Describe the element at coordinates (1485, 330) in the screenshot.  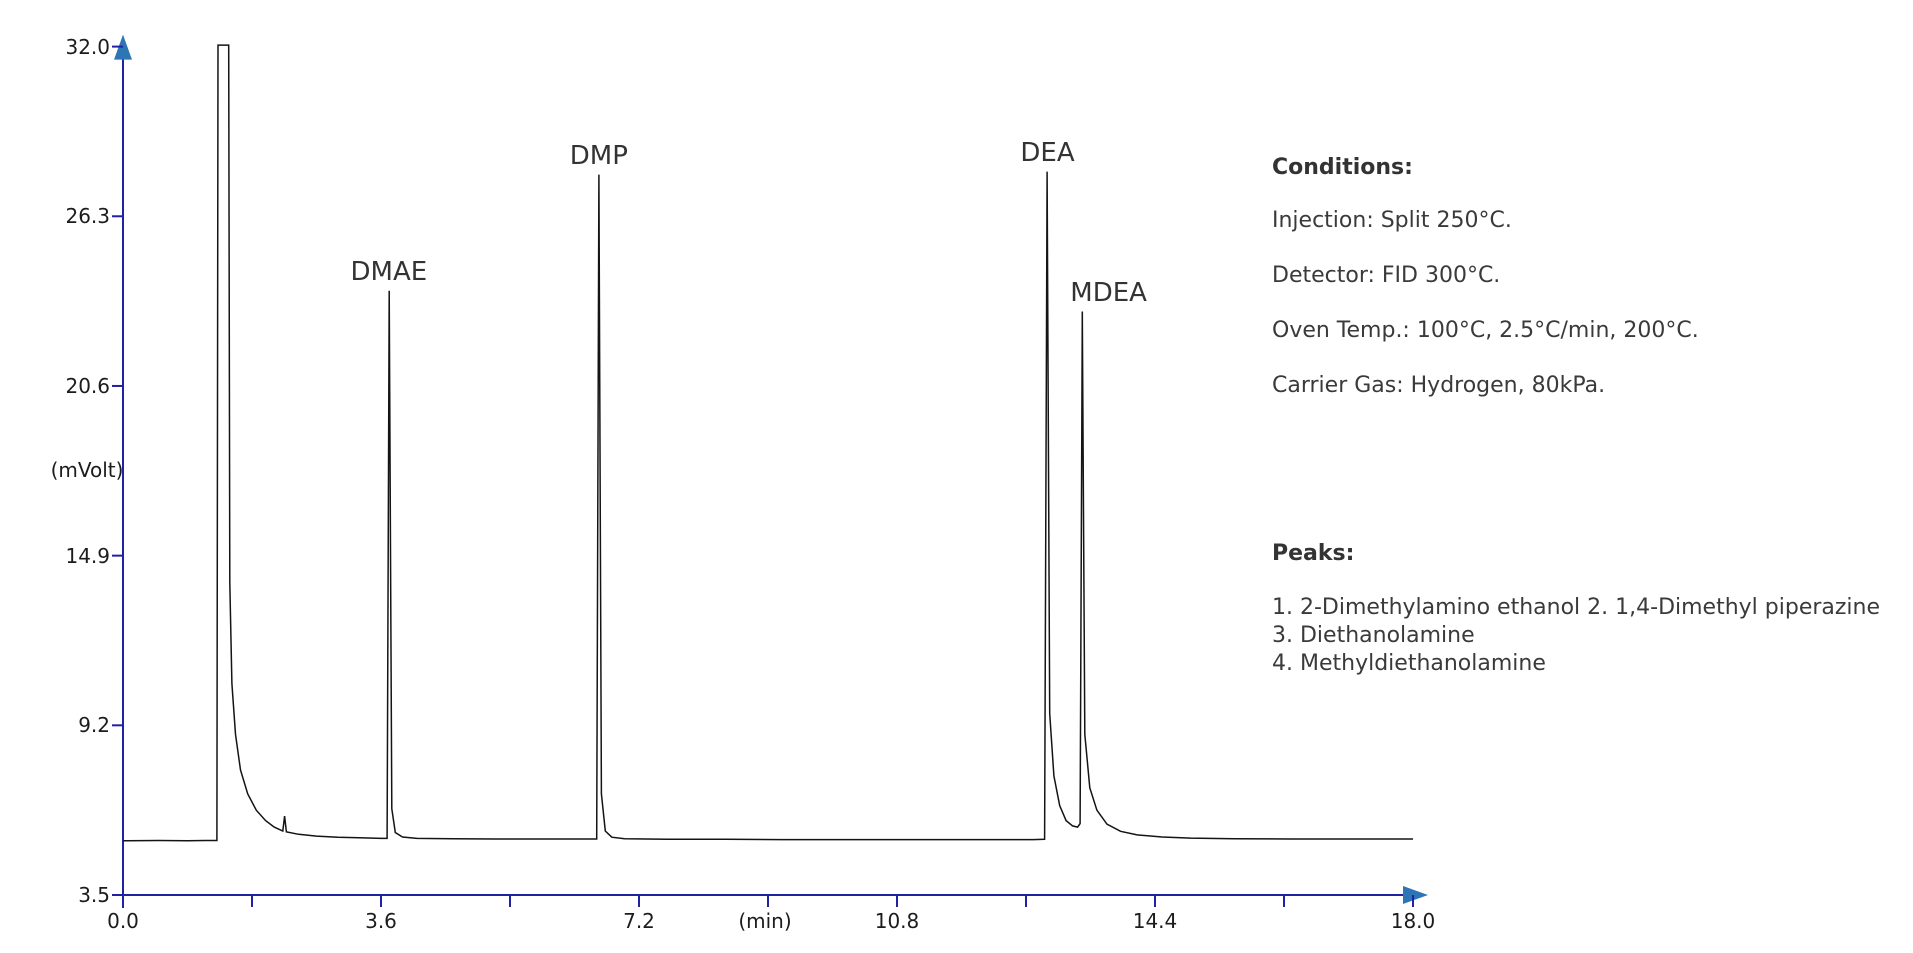
I see `condition-line: Oven Temp.: 100°C, 2.5°C/min, 200°C.` at that location.